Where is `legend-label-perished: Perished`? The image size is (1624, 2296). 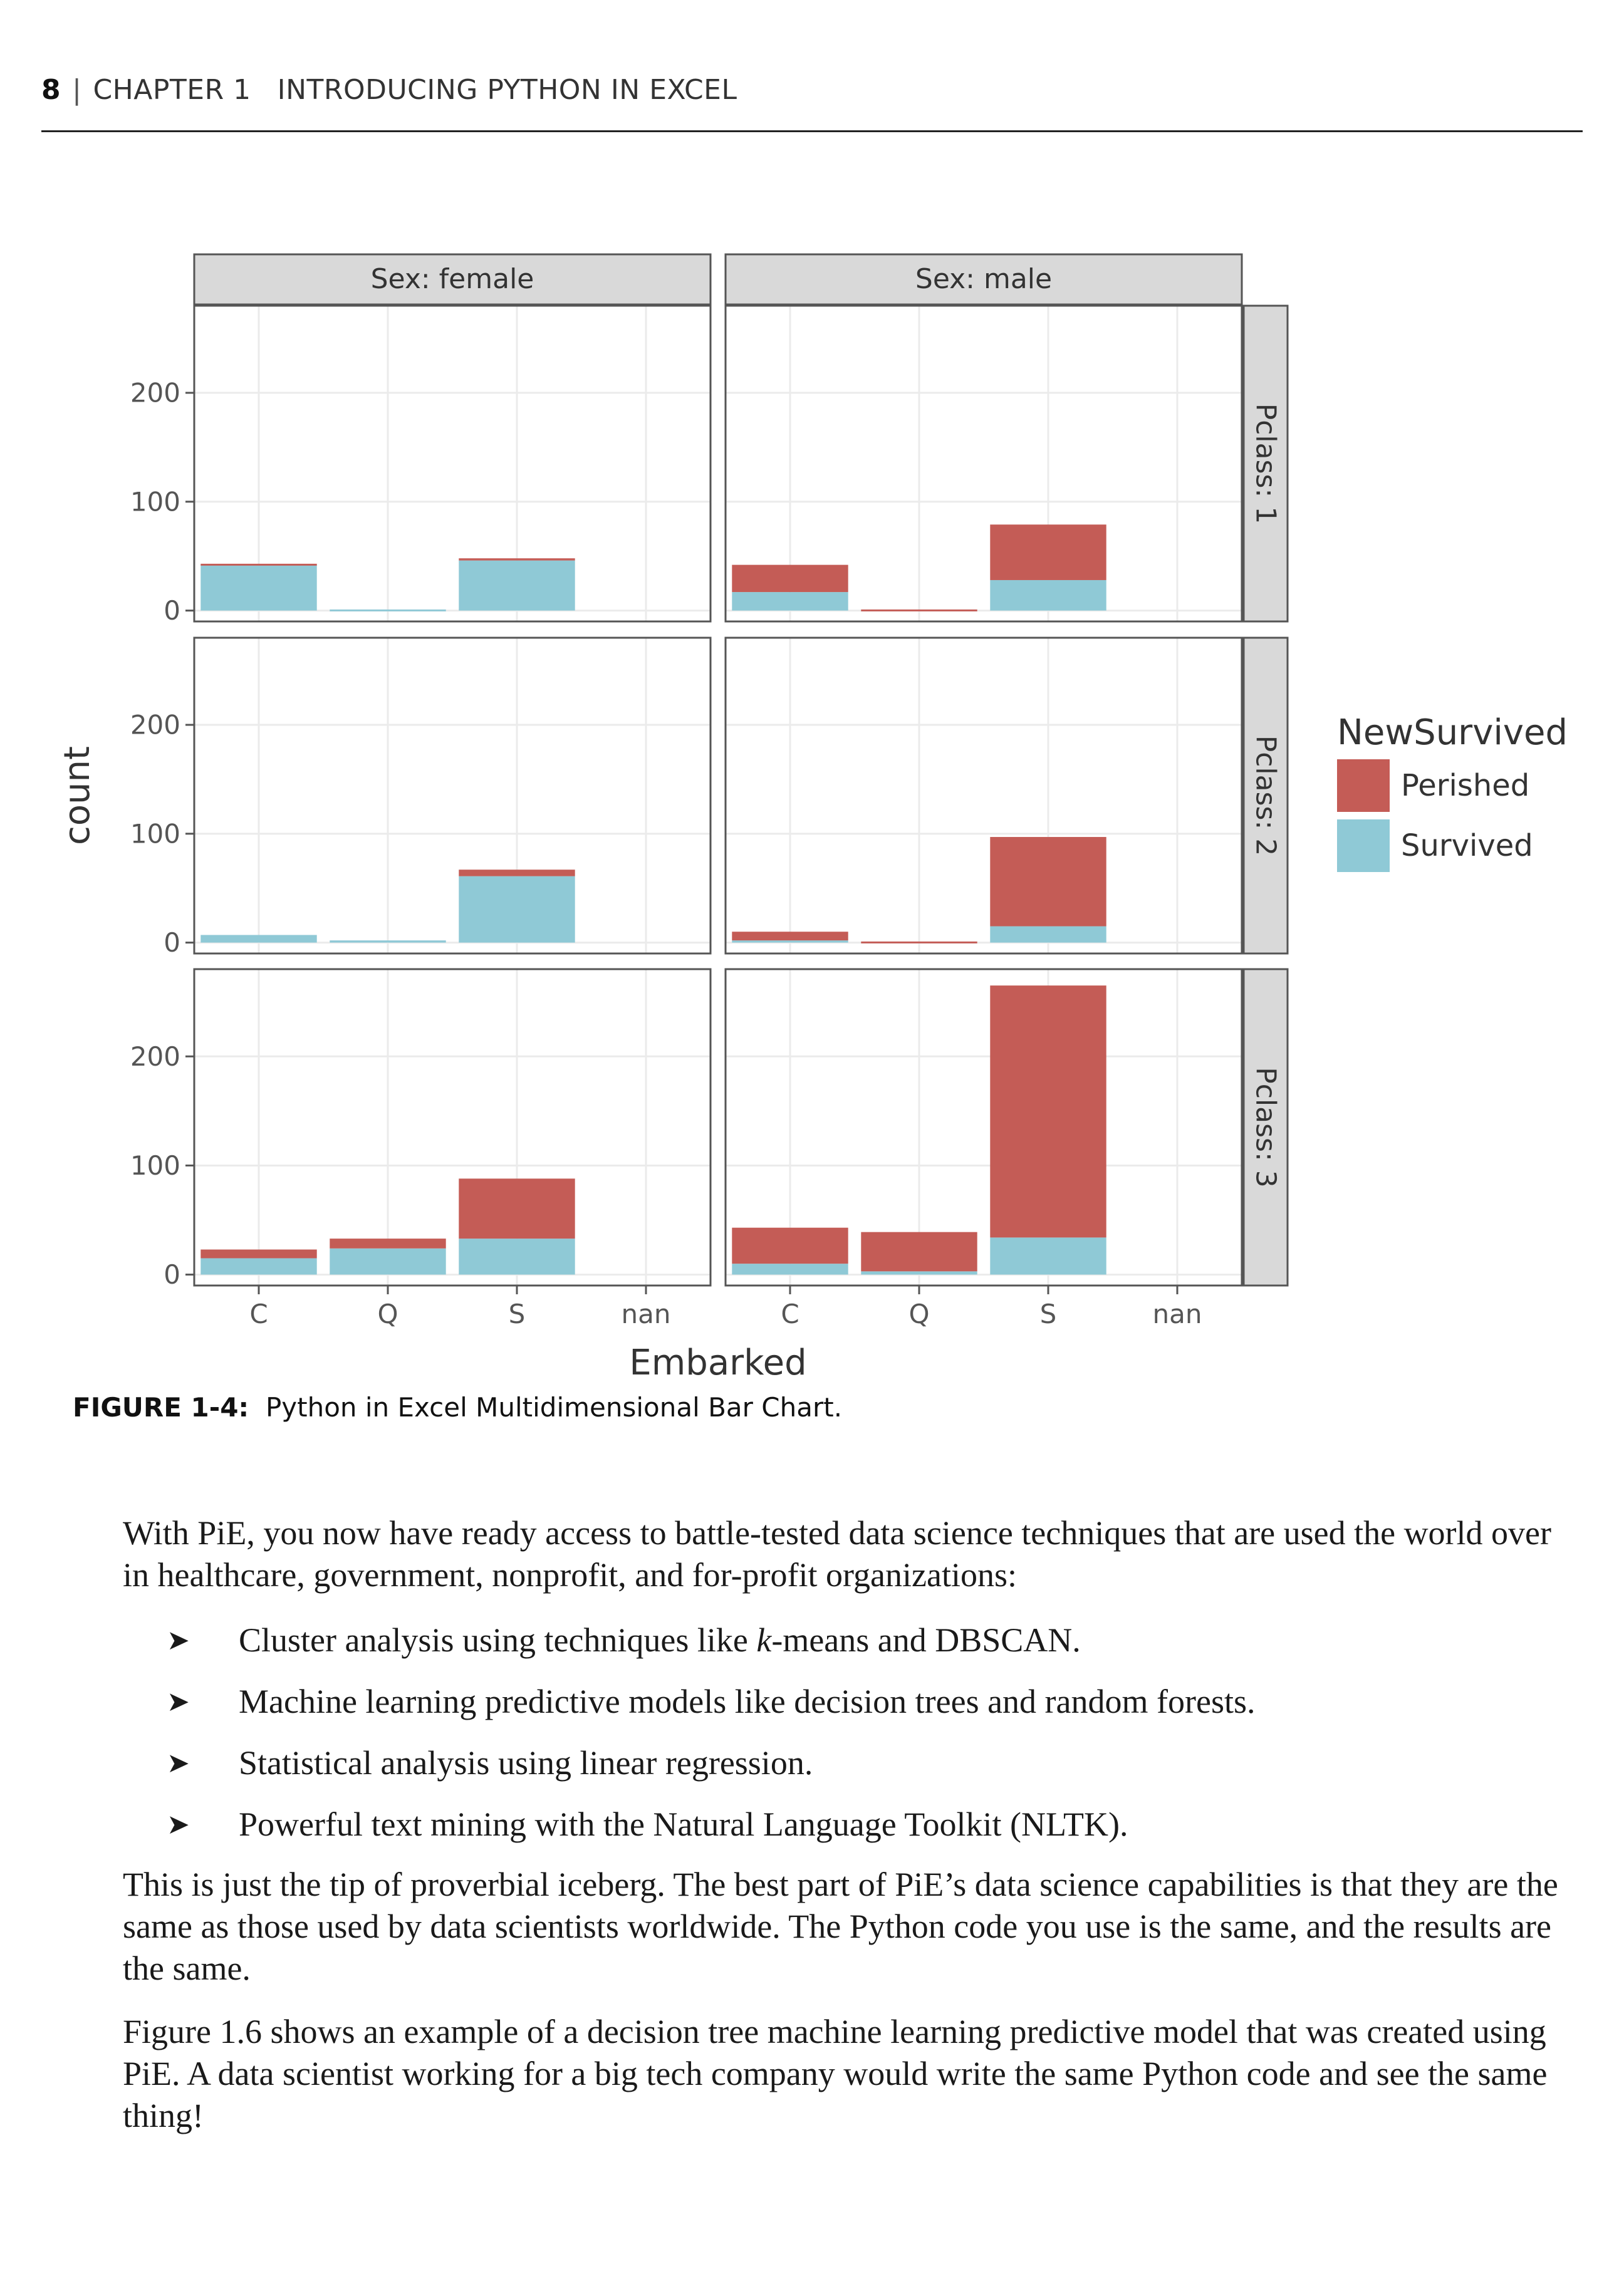
legend-label-perished: Perished is located at coordinates (1465, 785).